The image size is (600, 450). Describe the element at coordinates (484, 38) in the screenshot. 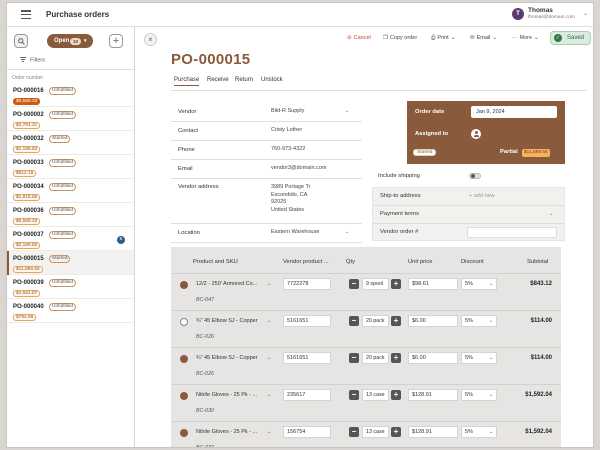

I see `email-button: ✉ Email ⌄` at that location.